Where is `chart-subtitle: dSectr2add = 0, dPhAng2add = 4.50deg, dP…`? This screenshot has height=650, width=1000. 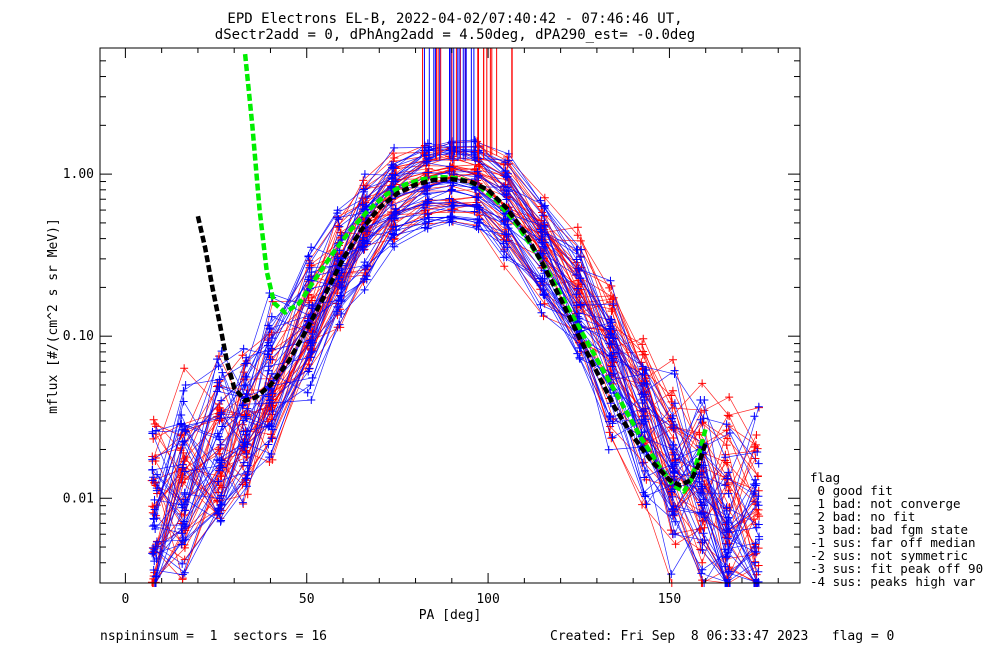 chart-subtitle: dSectr2add = 0, dPhAng2add = 4.50deg, dP… is located at coordinates (455, 35).